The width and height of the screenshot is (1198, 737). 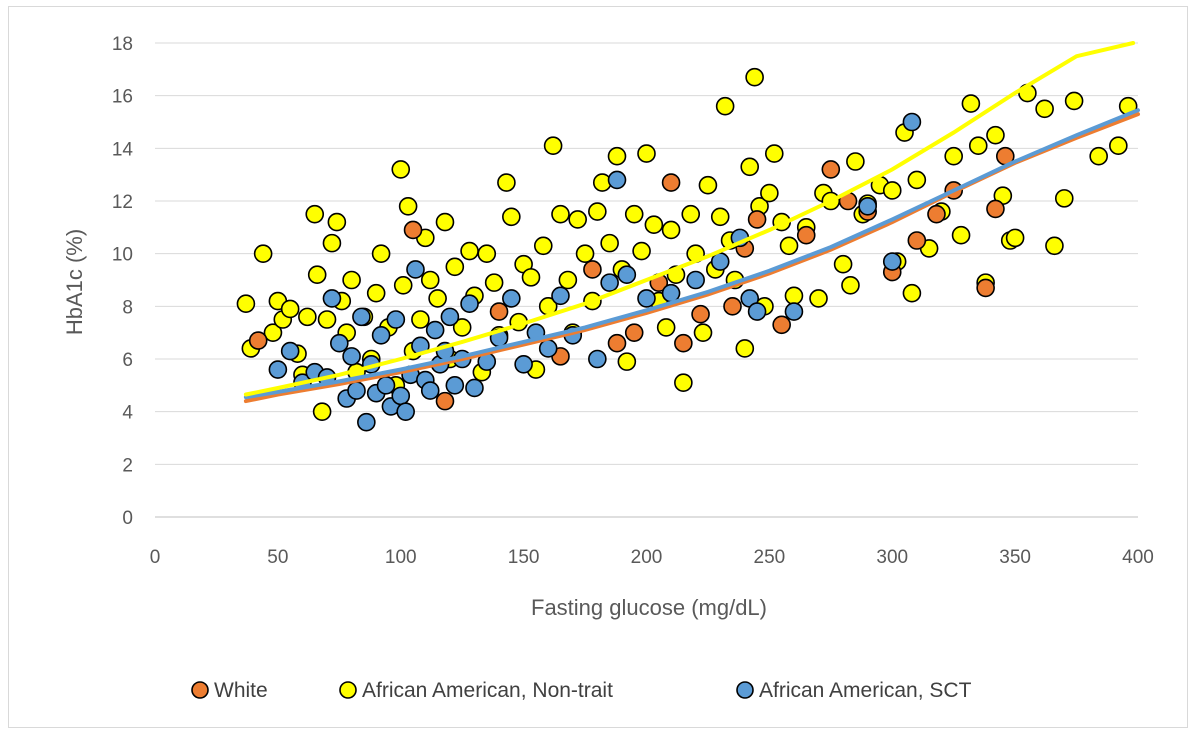 I want to click on legend-label: African American, SCT, so click(x=865, y=690).